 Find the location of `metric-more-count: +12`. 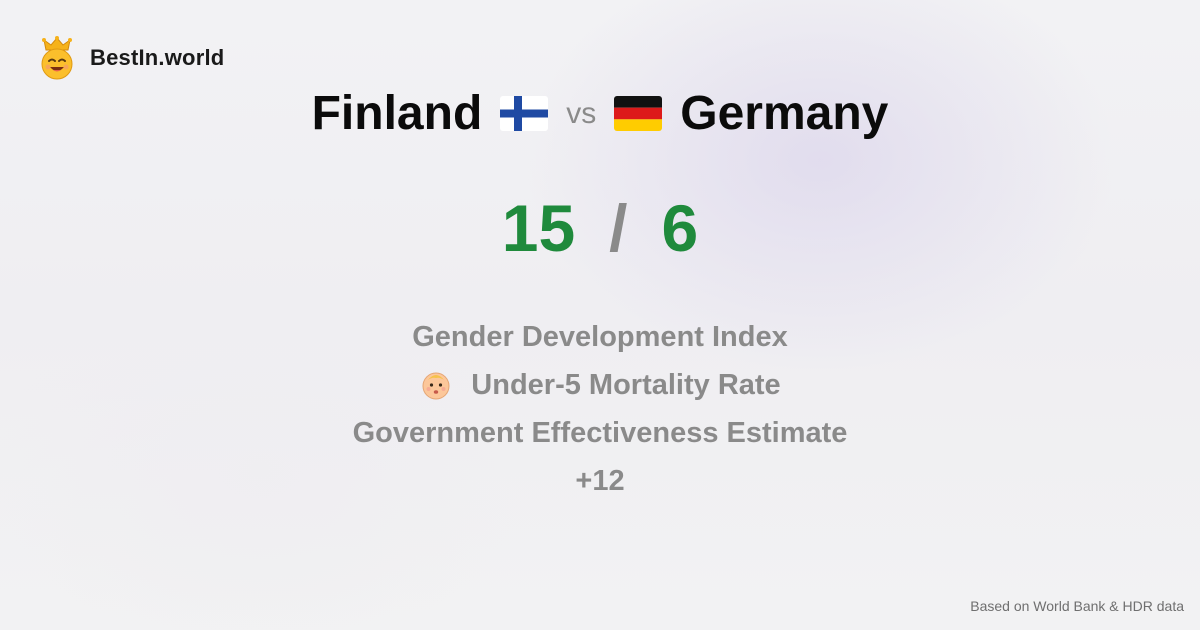

metric-more-count: +12 is located at coordinates (599, 481).